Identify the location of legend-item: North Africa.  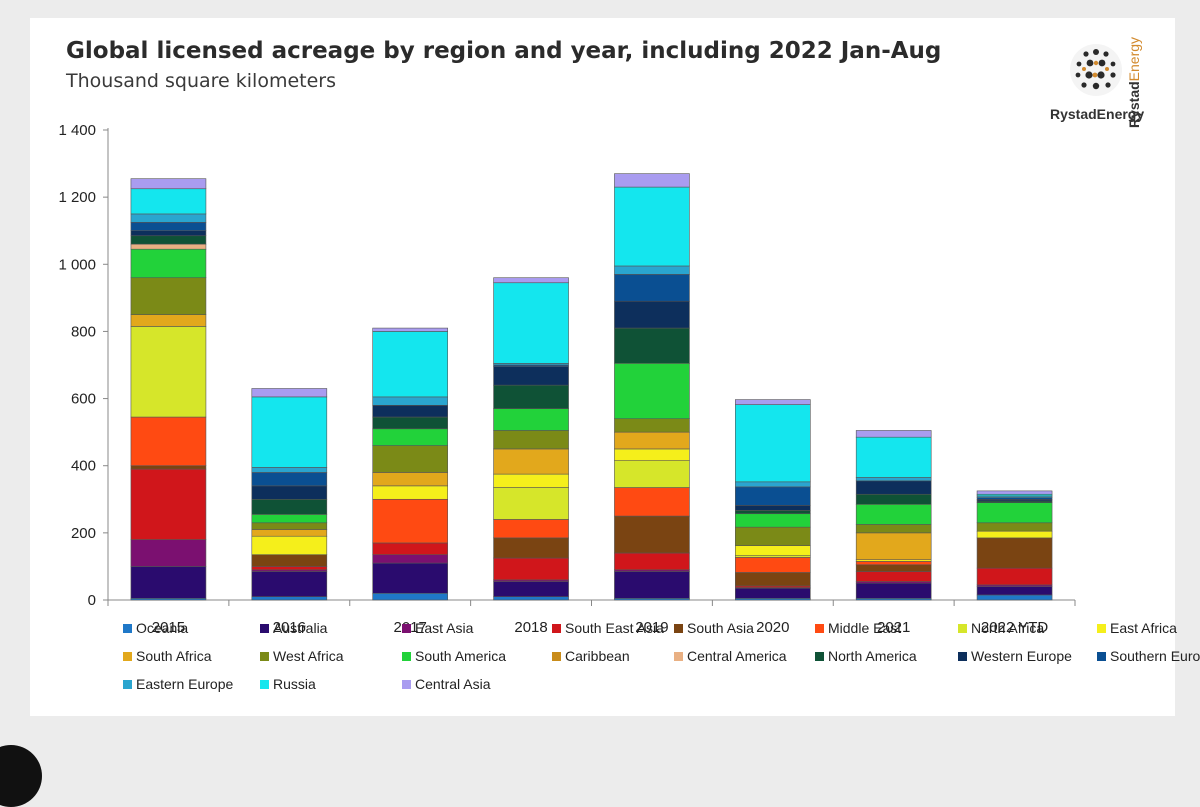
(1001, 628).